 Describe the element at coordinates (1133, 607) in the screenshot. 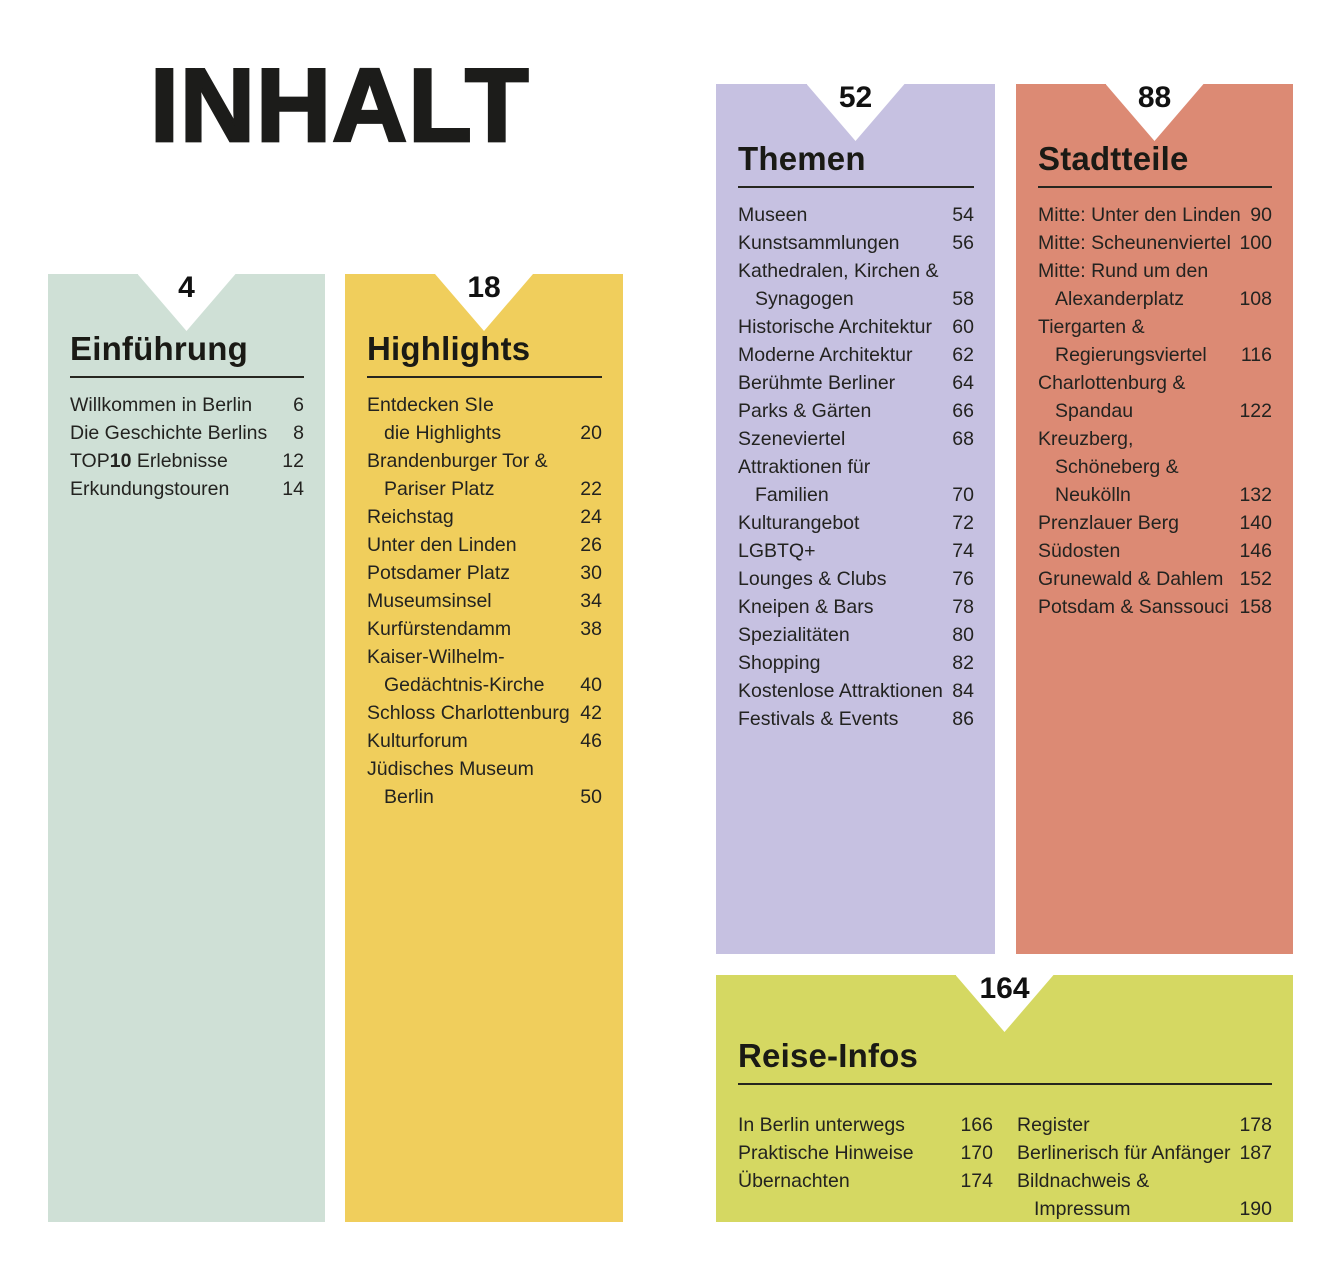

I see `toc-entry-label: Potsdam & Sanssouci` at that location.